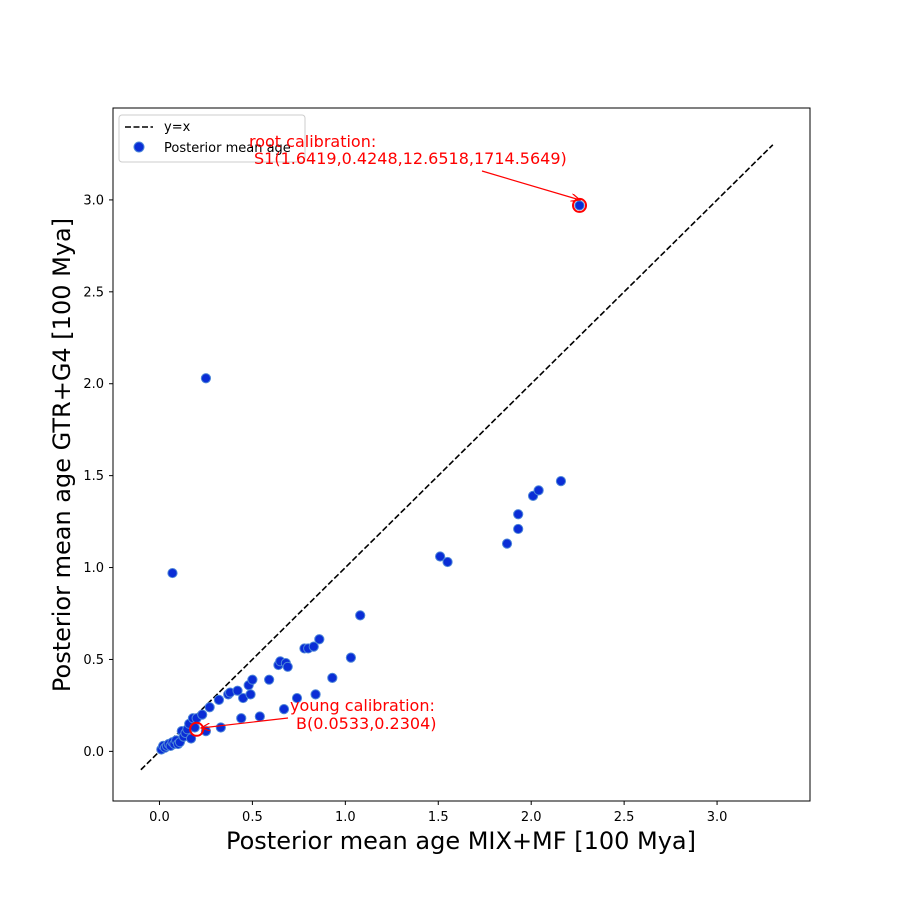 The height and width of the screenshot is (900, 900). I want to click on root-calibration-arrow, so click(530, 185).